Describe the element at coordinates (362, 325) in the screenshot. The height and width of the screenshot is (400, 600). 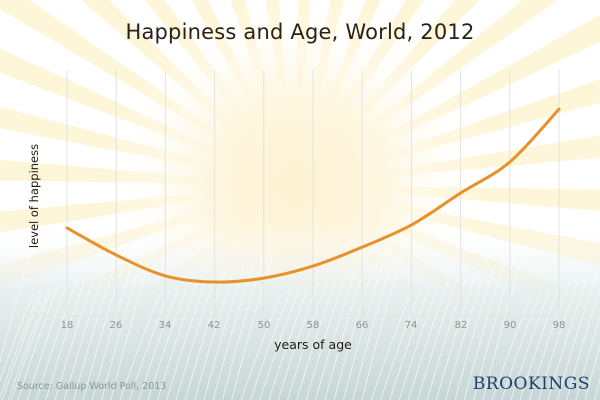
I see `x-tick: 66` at that location.